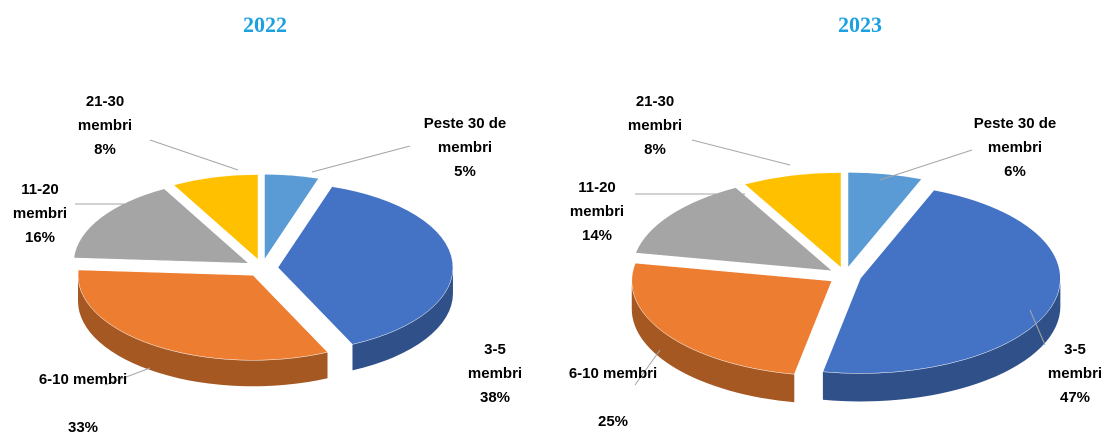 The image size is (1104, 438). I want to click on slice-value: 38%, so click(495, 397).